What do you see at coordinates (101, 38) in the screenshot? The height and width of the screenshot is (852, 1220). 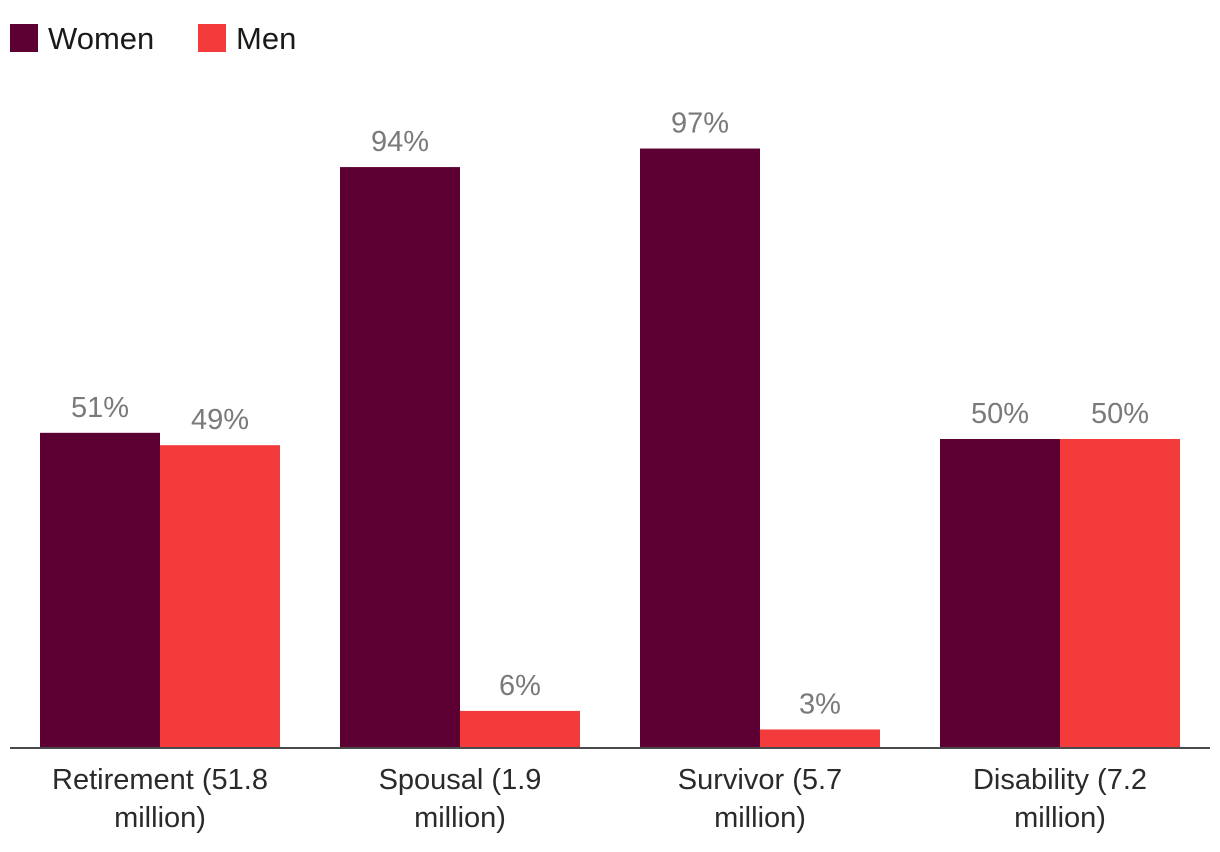 I see `legend-label-women: Women` at bounding box center [101, 38].